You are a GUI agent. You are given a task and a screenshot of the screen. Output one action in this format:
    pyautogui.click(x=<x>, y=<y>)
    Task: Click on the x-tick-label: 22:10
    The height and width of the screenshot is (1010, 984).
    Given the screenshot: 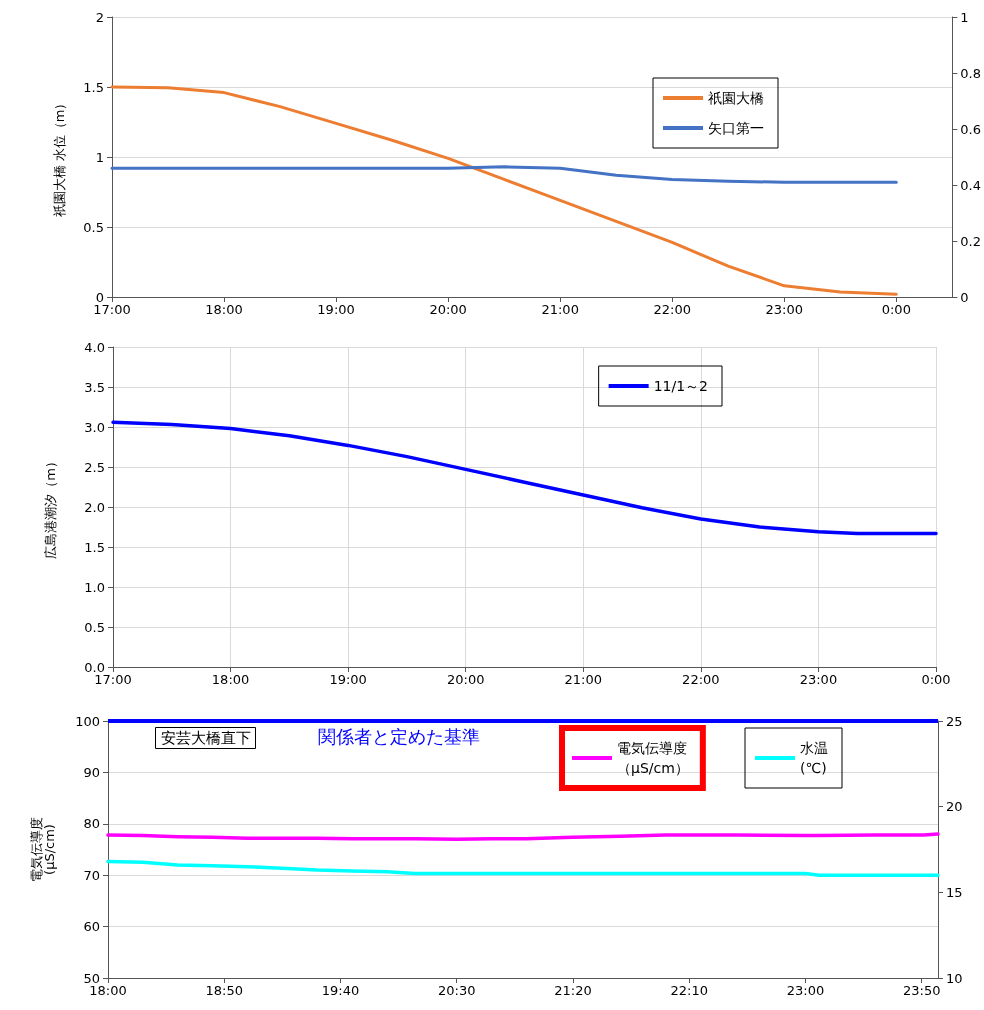 What is the action you would take?
    pyautogui.click(x=689, y=990)
    